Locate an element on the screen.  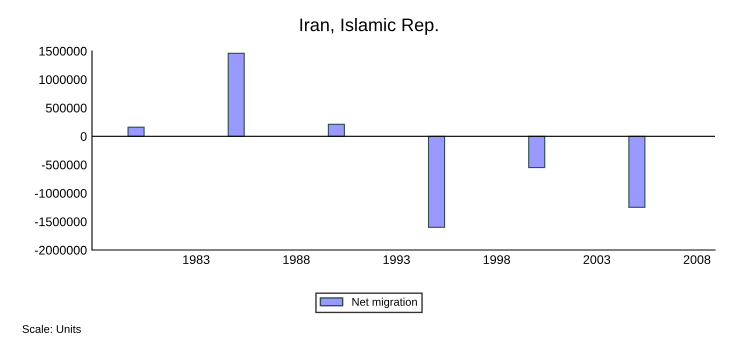
x-tick-label: 2003 is located at coordinates (597, 259).